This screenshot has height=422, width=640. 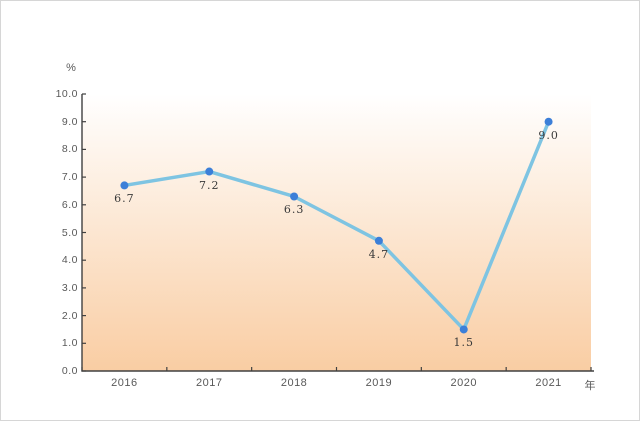 What do you see at coordinates (66, 94) in the screenshot?
I see `y-tick-label: 10.0` at bounding box center [66, 94].